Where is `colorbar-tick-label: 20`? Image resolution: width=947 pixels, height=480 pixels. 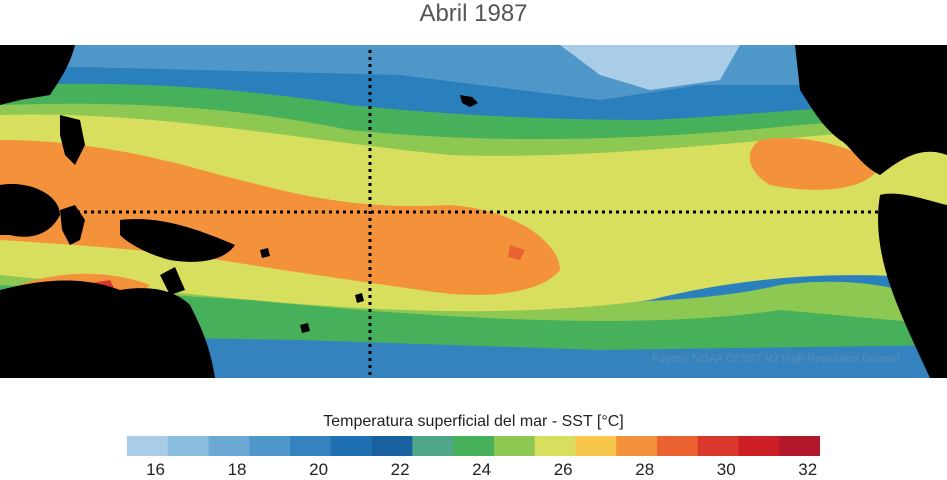 colorbar-tick-label: 20 is located at coordinates (319, 469).